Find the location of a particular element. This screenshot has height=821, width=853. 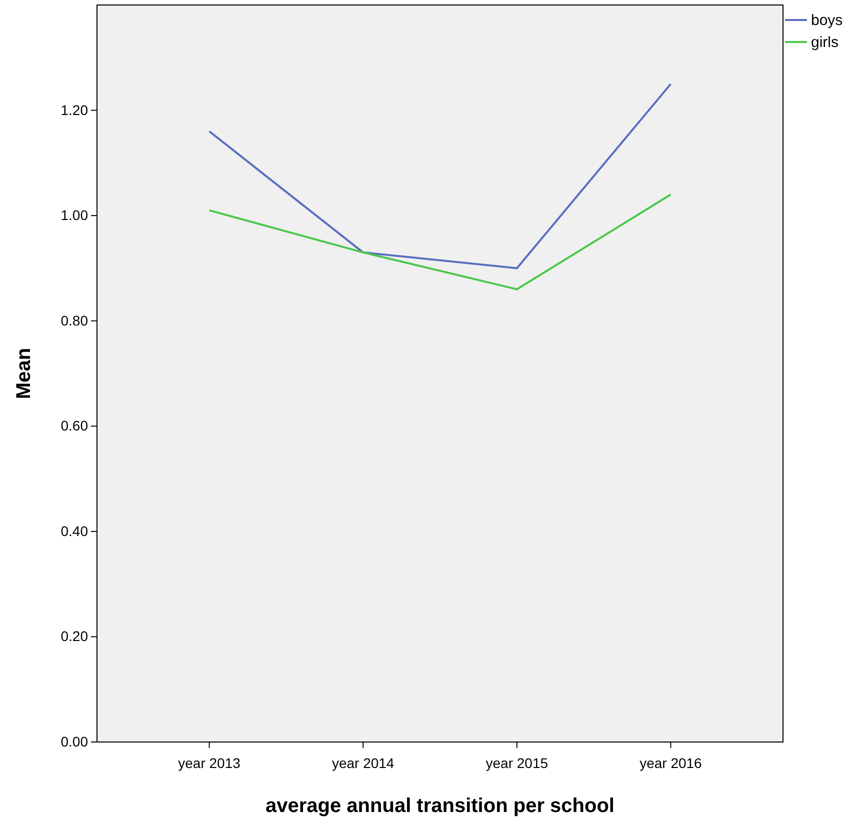

x-tick-label: year 2014 is located at coordinates (363, 762).